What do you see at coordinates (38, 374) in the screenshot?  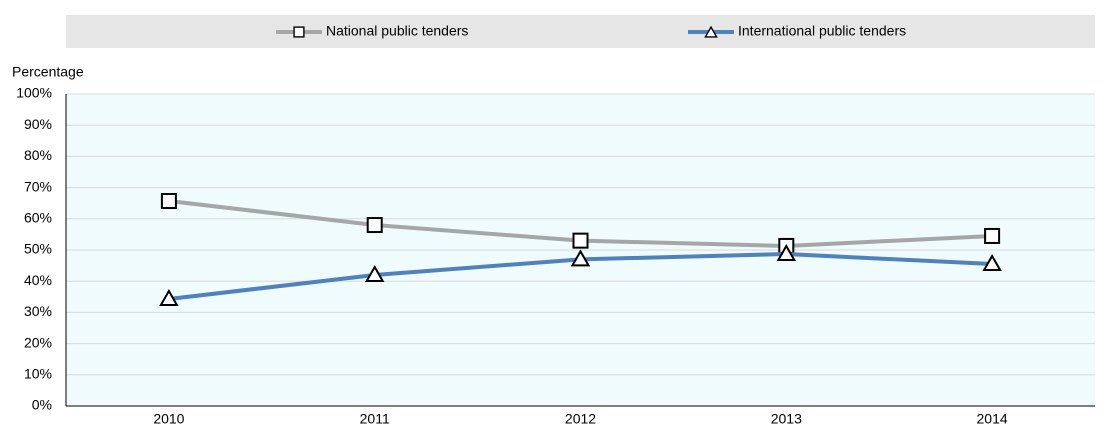 I see `y-tick-label: 10%` at bounding box center [38, 374].